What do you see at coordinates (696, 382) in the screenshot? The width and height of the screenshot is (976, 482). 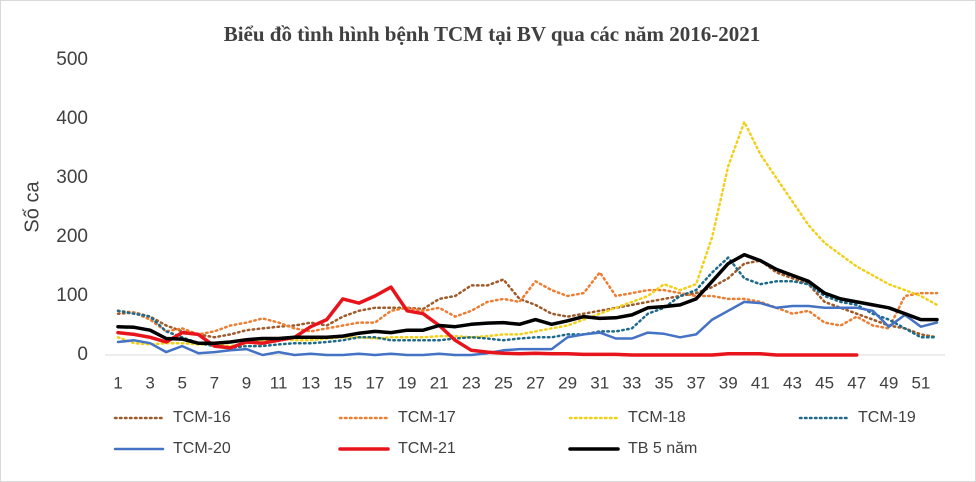 I see `x-tick-label: 37` at bounding box center [696, 382].